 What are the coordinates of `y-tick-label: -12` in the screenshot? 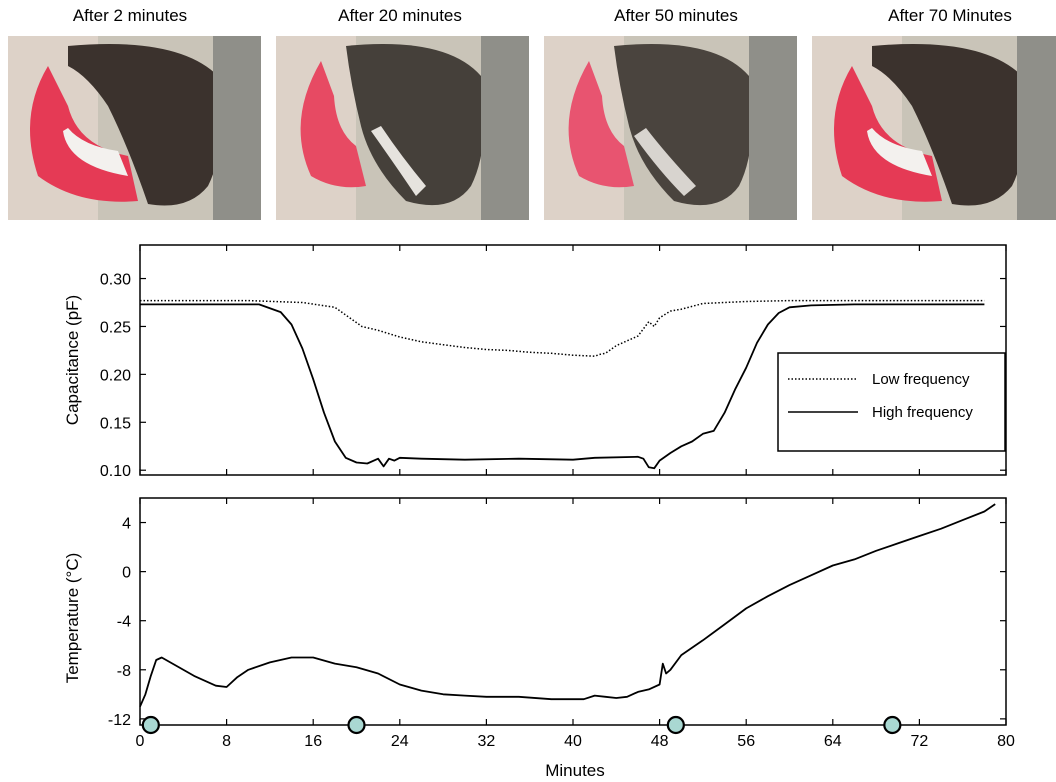 It's located at (119, 720).